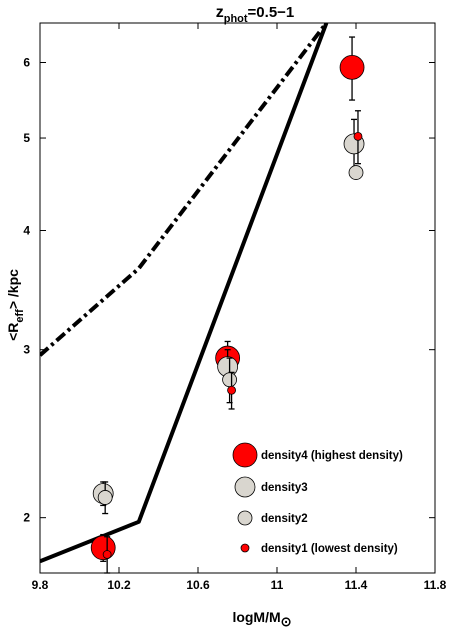 Image resolution: width=452 pixels, height=629 pixels. I want to click on y-tick-label: 3, so click(26, 350).